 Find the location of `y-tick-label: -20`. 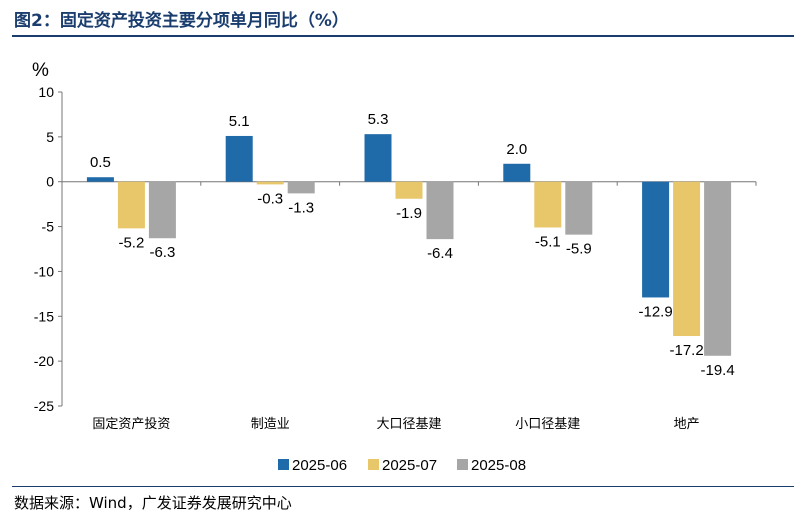

y-tick-label: -20 is located at coordinates (44, 361).